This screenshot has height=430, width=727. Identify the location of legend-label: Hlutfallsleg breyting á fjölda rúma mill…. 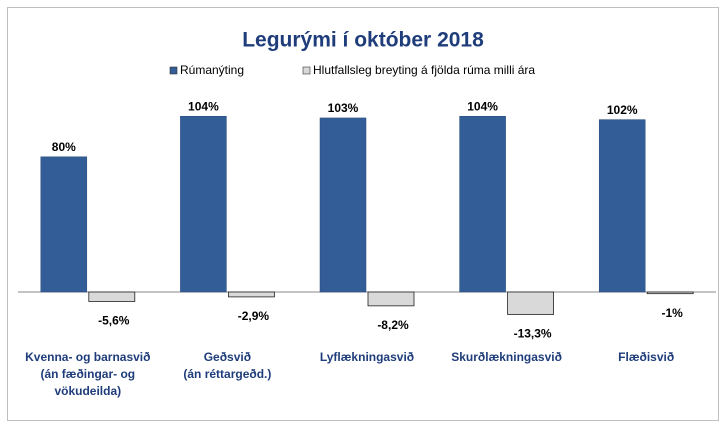
(424, 70).